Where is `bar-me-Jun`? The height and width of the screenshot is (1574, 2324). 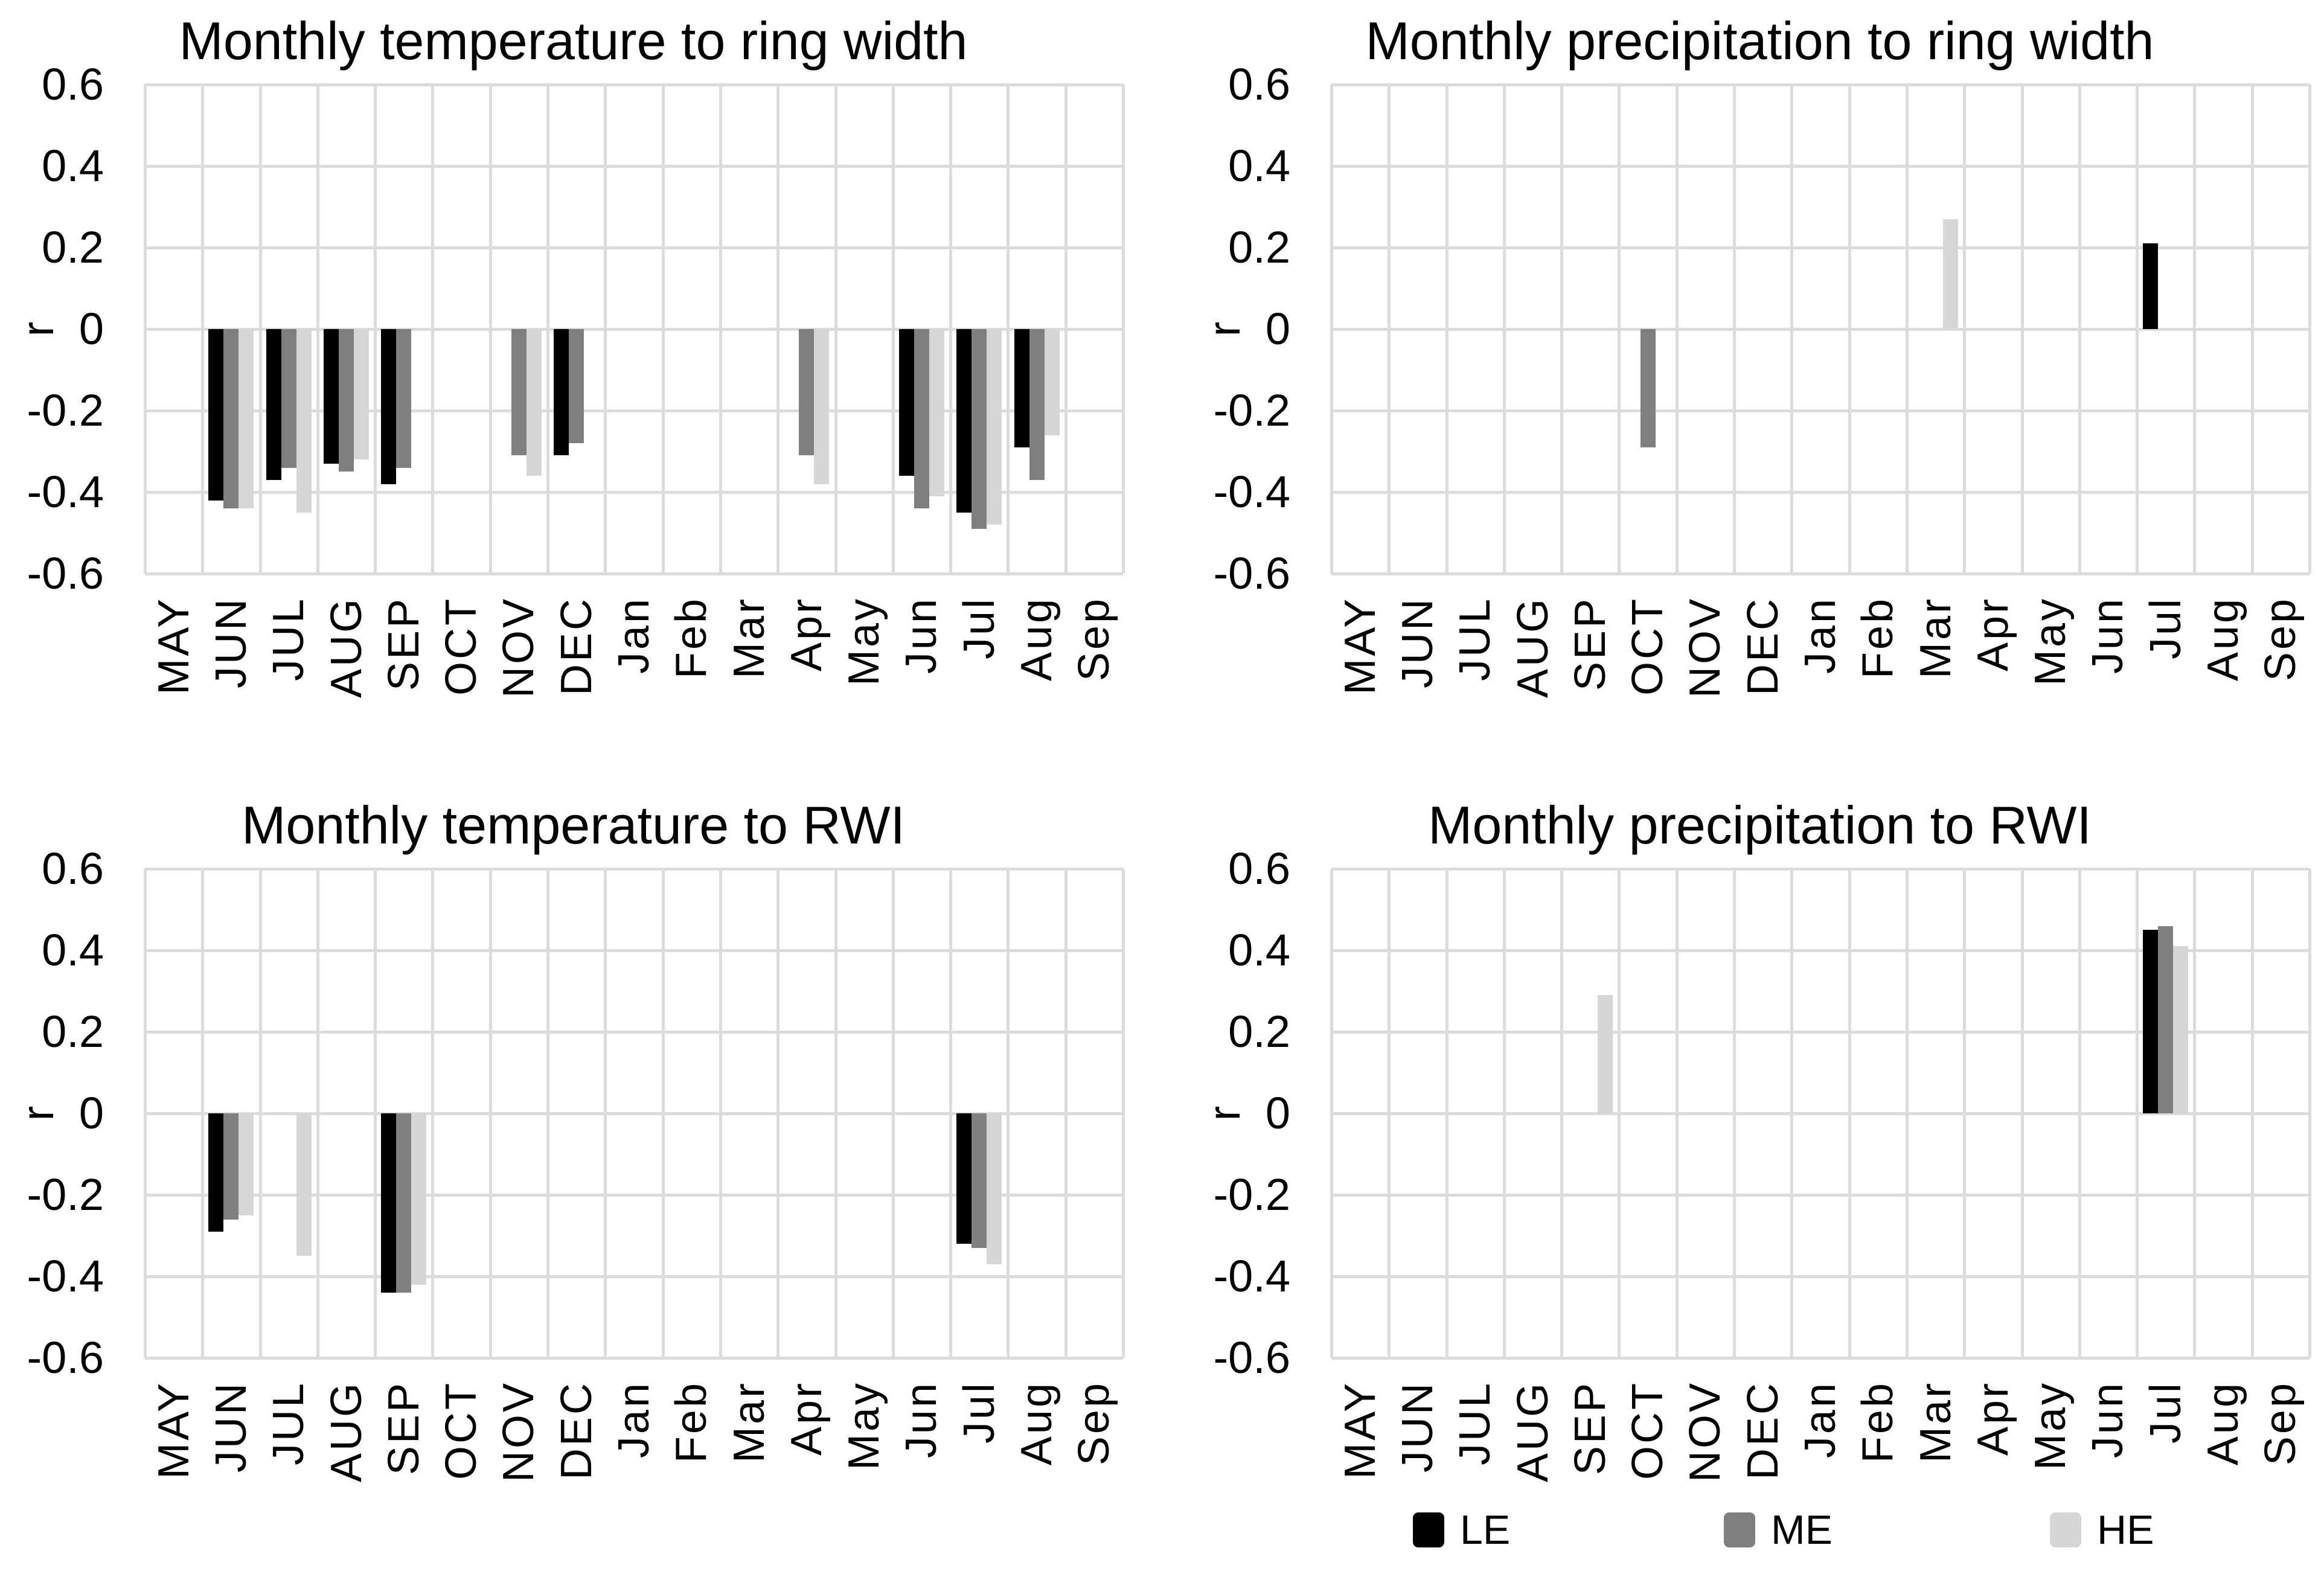 bar-me-Jun is located at coordinates (921, 418).